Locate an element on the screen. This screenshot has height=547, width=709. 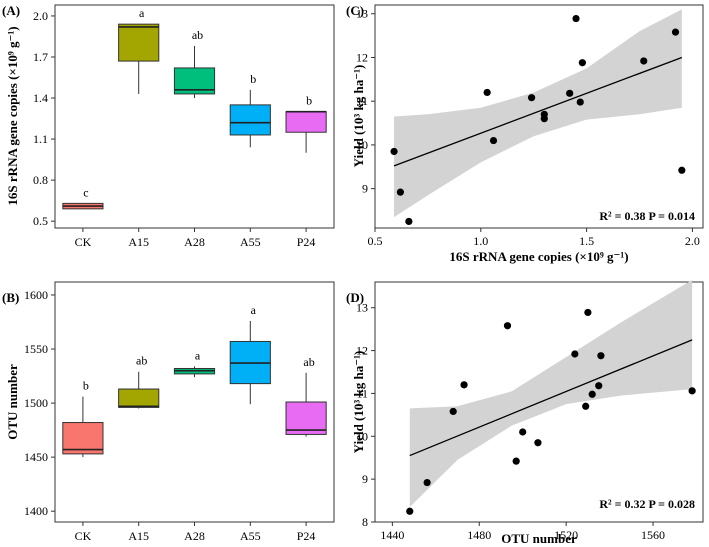
panel-b-ytick-label: 1400 is located at coordinates (36, 511).